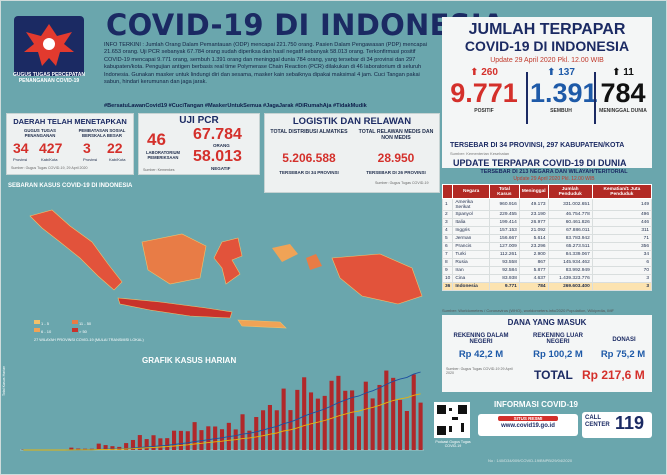 The width and height of the screenshot is (667, 475). What do you see at coordinates (622, 271) in the screenshot?
I see `table-cell: 70` at bounding box center [622, 271].